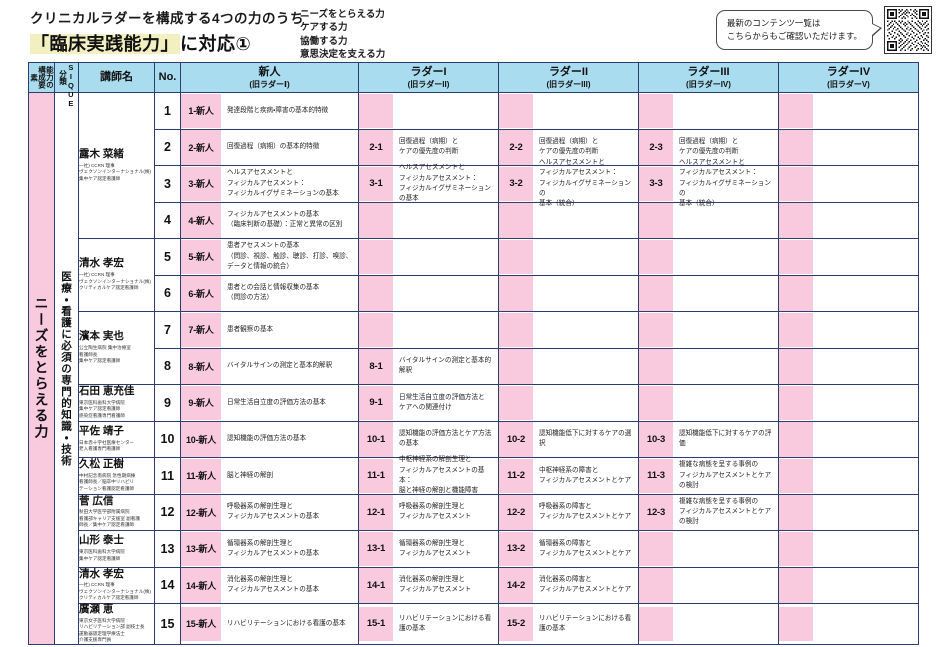 This screenshot has width=940, height=647. What do you see at coordinates (656, 512) in the screenshot?
I see `cell-code: 12-3` at bounding box center [656, 512].